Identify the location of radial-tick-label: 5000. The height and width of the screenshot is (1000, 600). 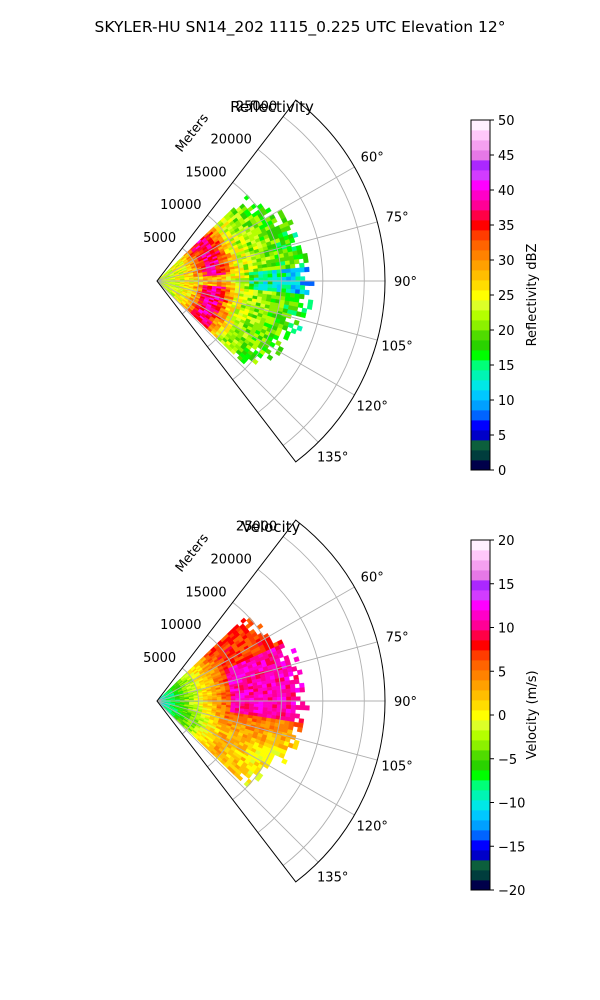
(159, 658).